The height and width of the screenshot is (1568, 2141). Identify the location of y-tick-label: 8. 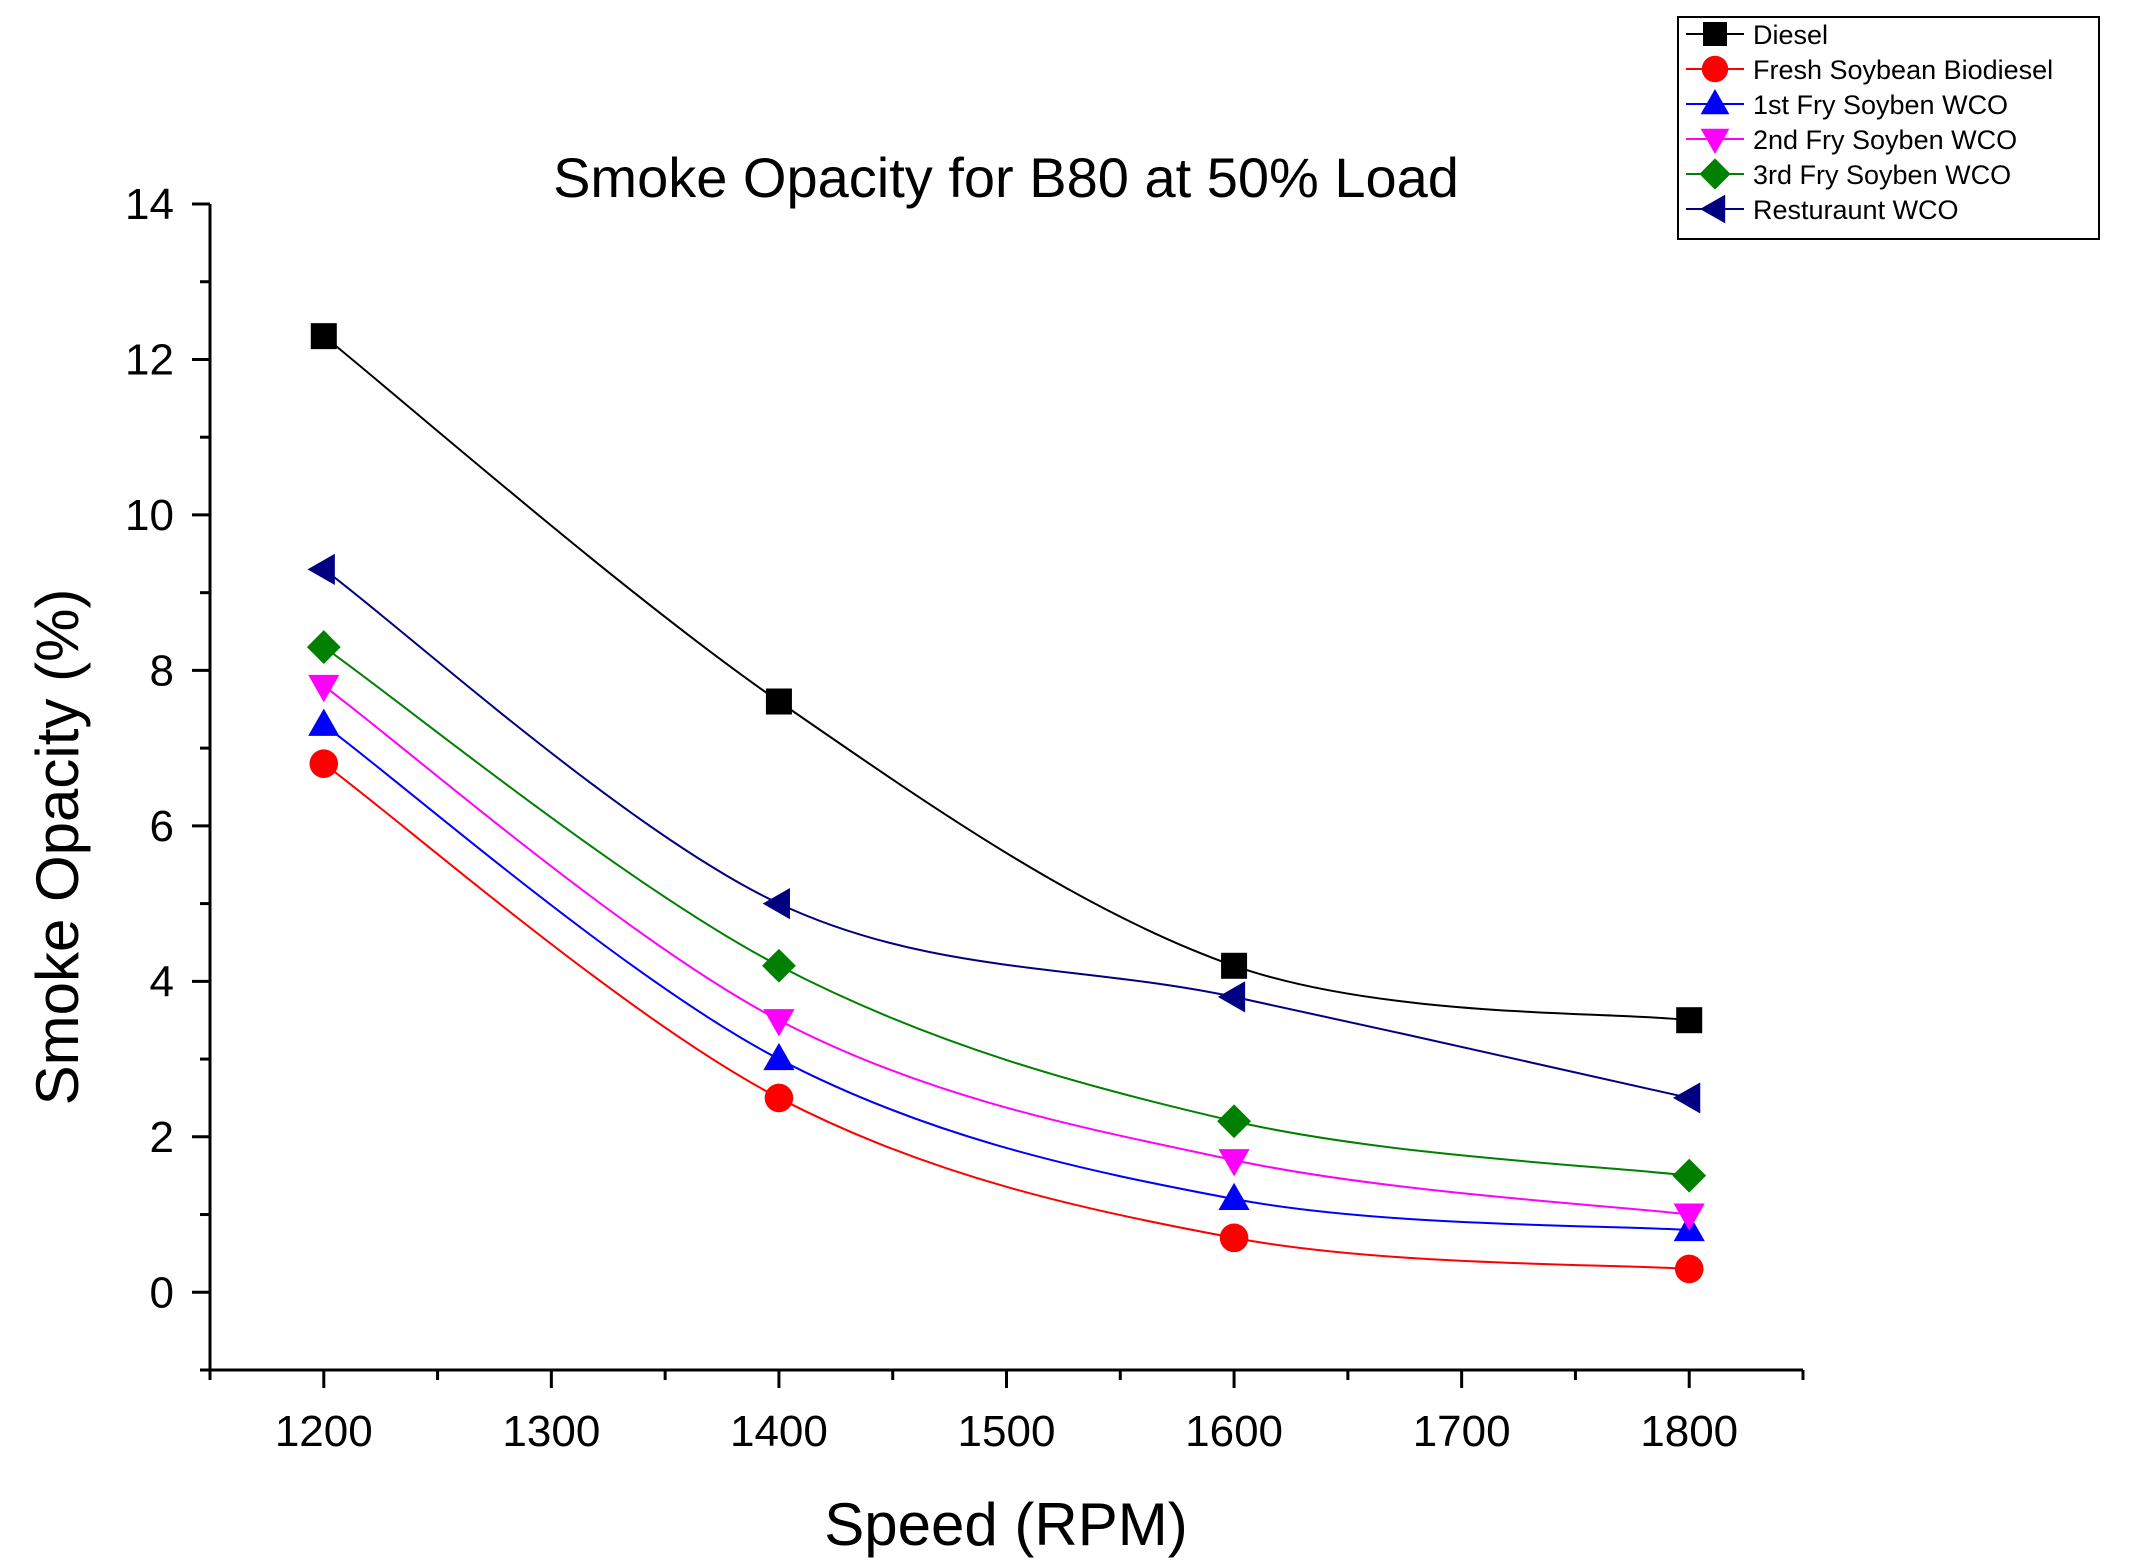
(162, 670).